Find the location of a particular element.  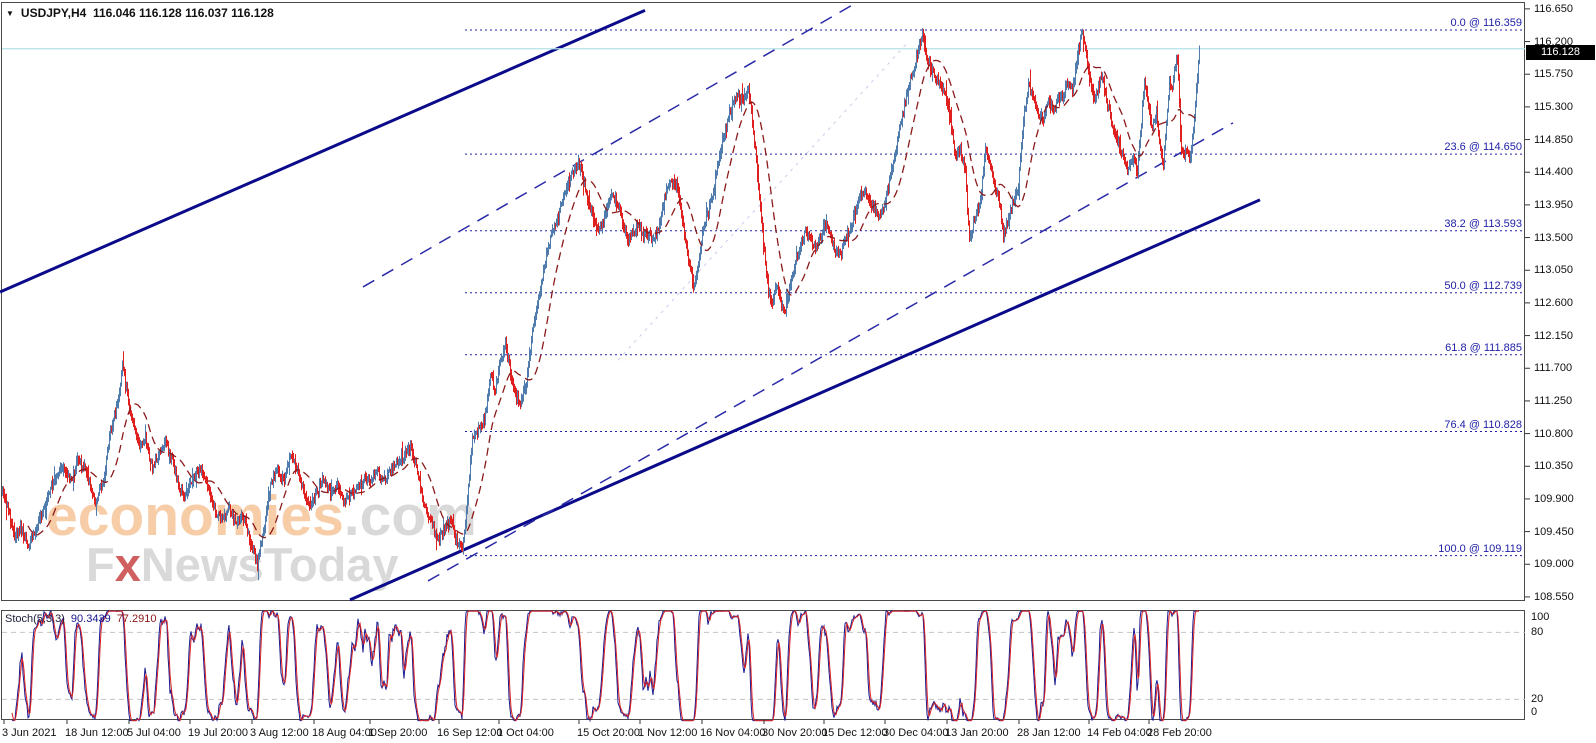

price-axis-label: 114.850 is located at coordinates (1553, 139).